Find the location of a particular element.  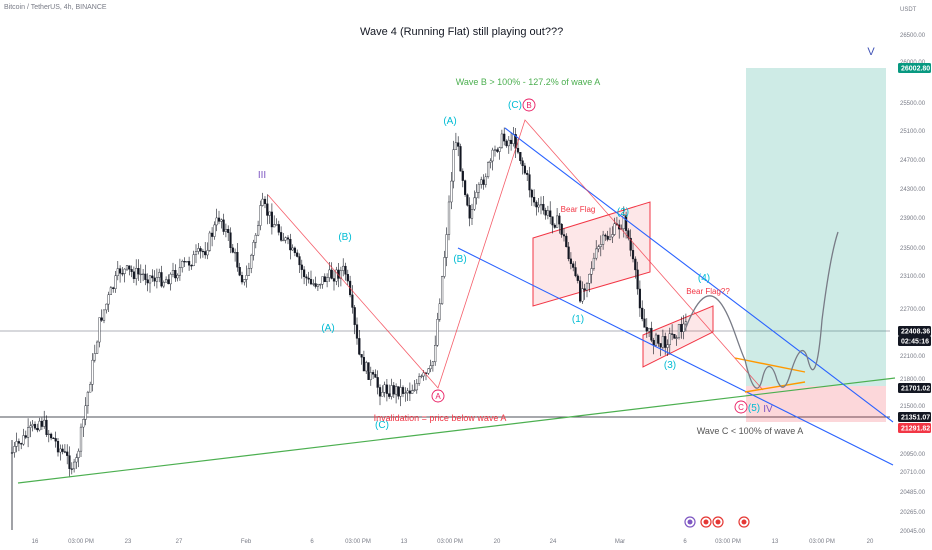

circle-label-C: C is located at coordinates (741, 407).